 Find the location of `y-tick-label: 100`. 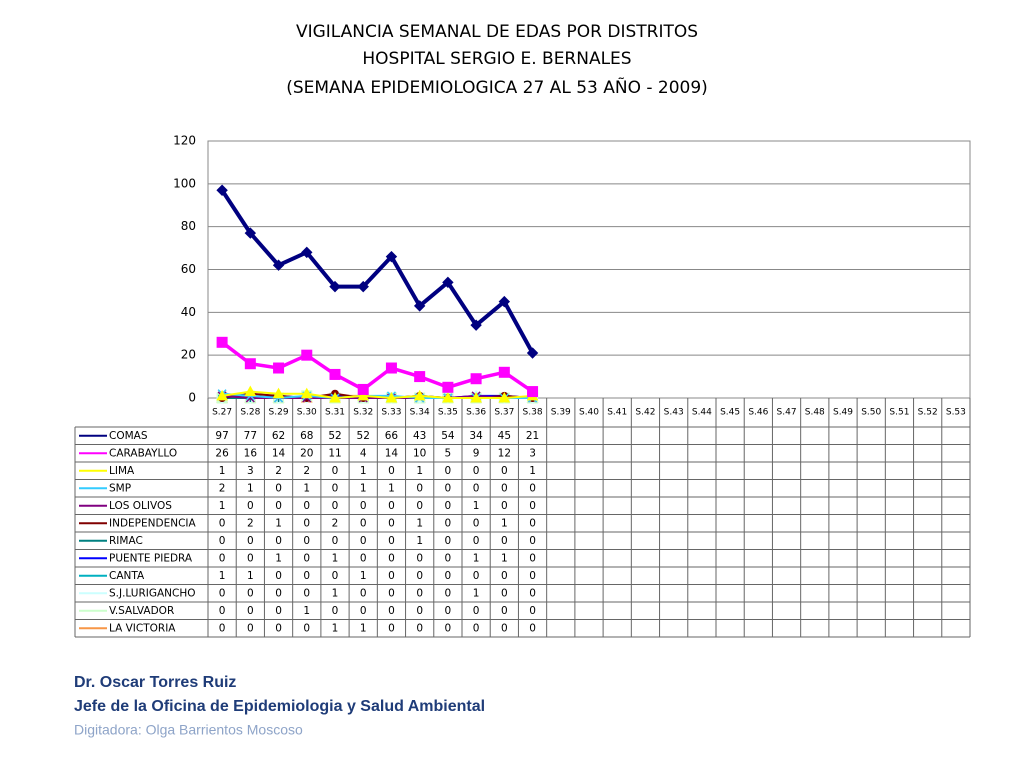

y-tick-label: 100 is located at coordinates (184, 183).